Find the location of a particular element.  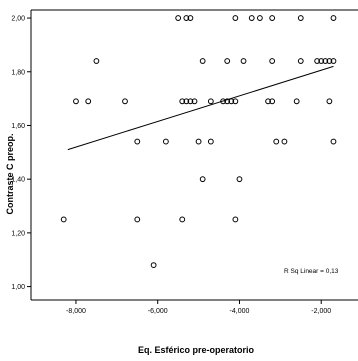

x-axis-title: Eq. Esférico pre-operatorio is located at coordinates (196, 350).